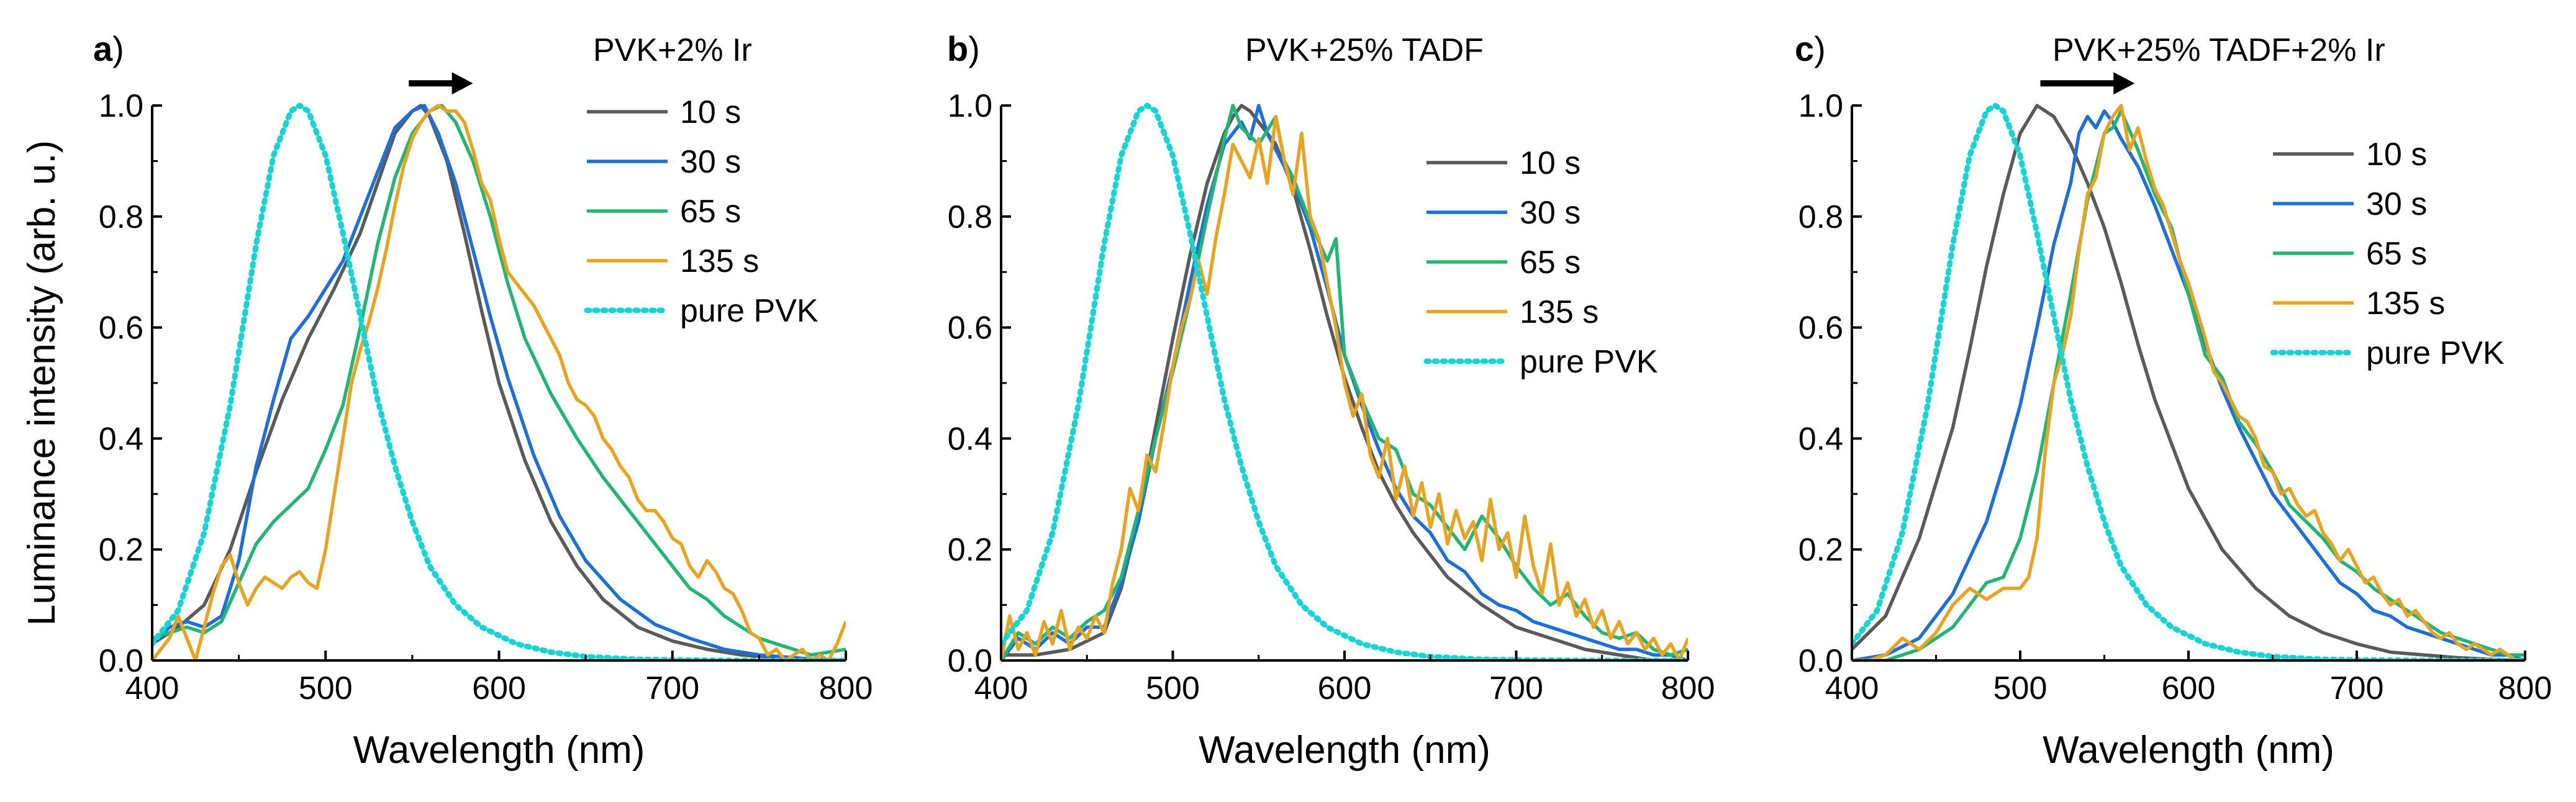  What do you see at coordinates (672, 50) in the screenshot?
I see `panel-title: PVK+2% Ir` at bounding box center [672, 50].